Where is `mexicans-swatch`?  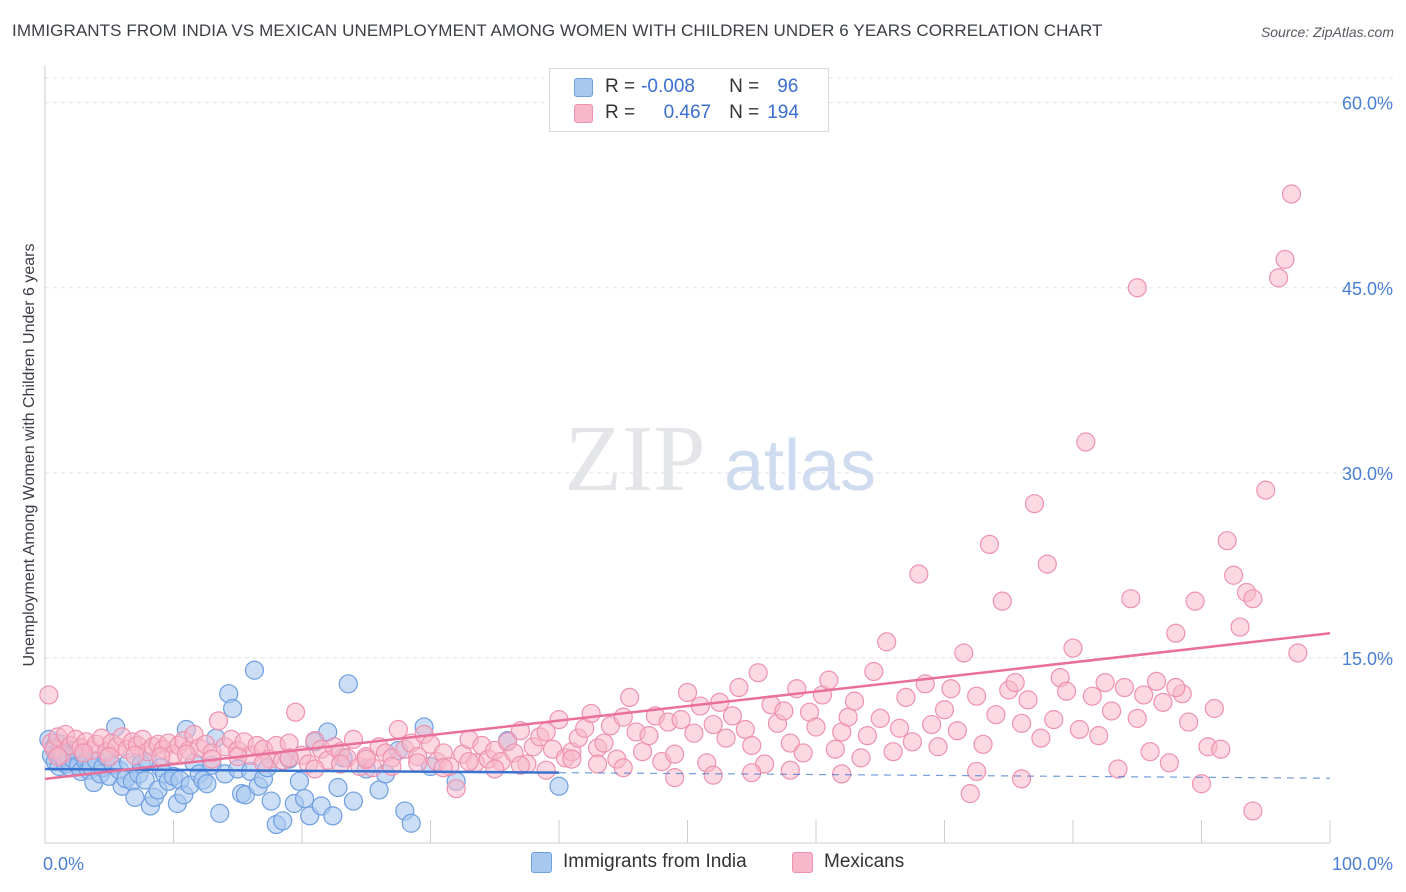
mexicans-swatch is located at coordinates (583, 113).